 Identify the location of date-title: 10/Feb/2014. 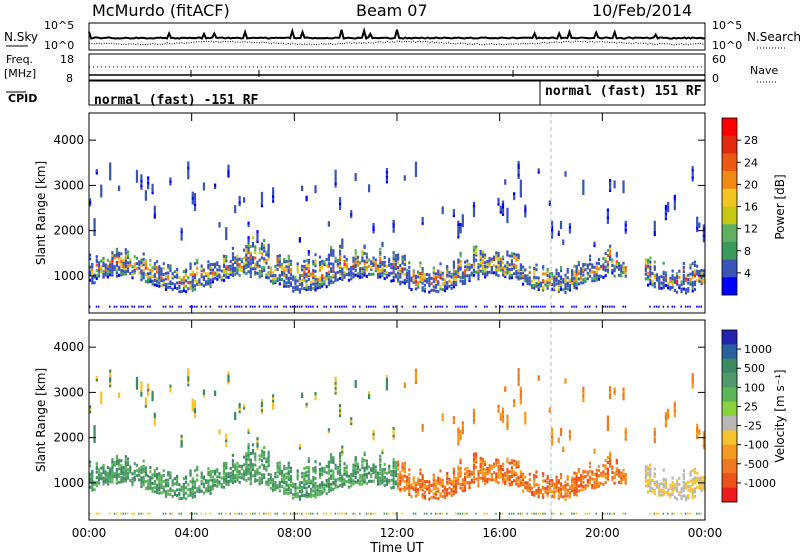
(642, 10).